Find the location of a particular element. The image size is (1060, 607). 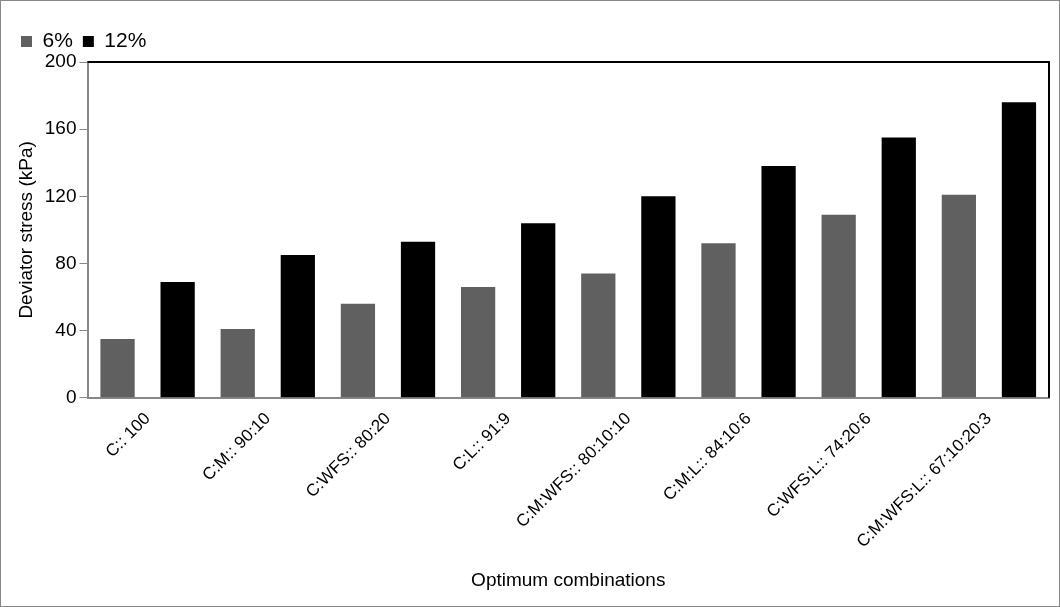

legend-label: 12% is located at coordinates (125, 40).